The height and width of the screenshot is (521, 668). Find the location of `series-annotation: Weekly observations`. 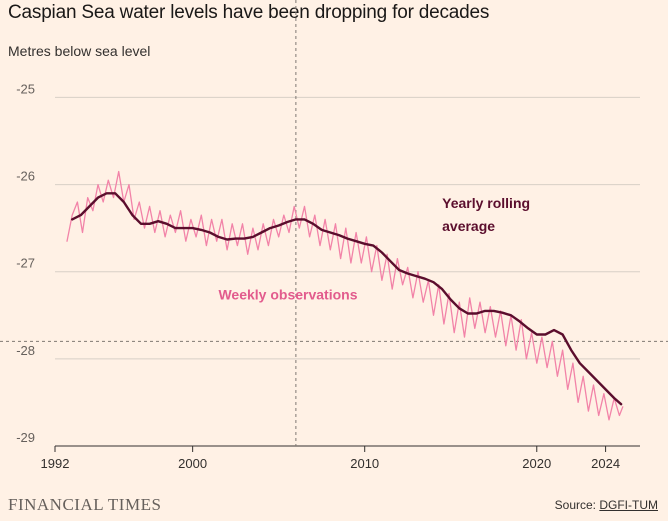

series-annotation: Weekly observations is located at coordinates (287, 295).